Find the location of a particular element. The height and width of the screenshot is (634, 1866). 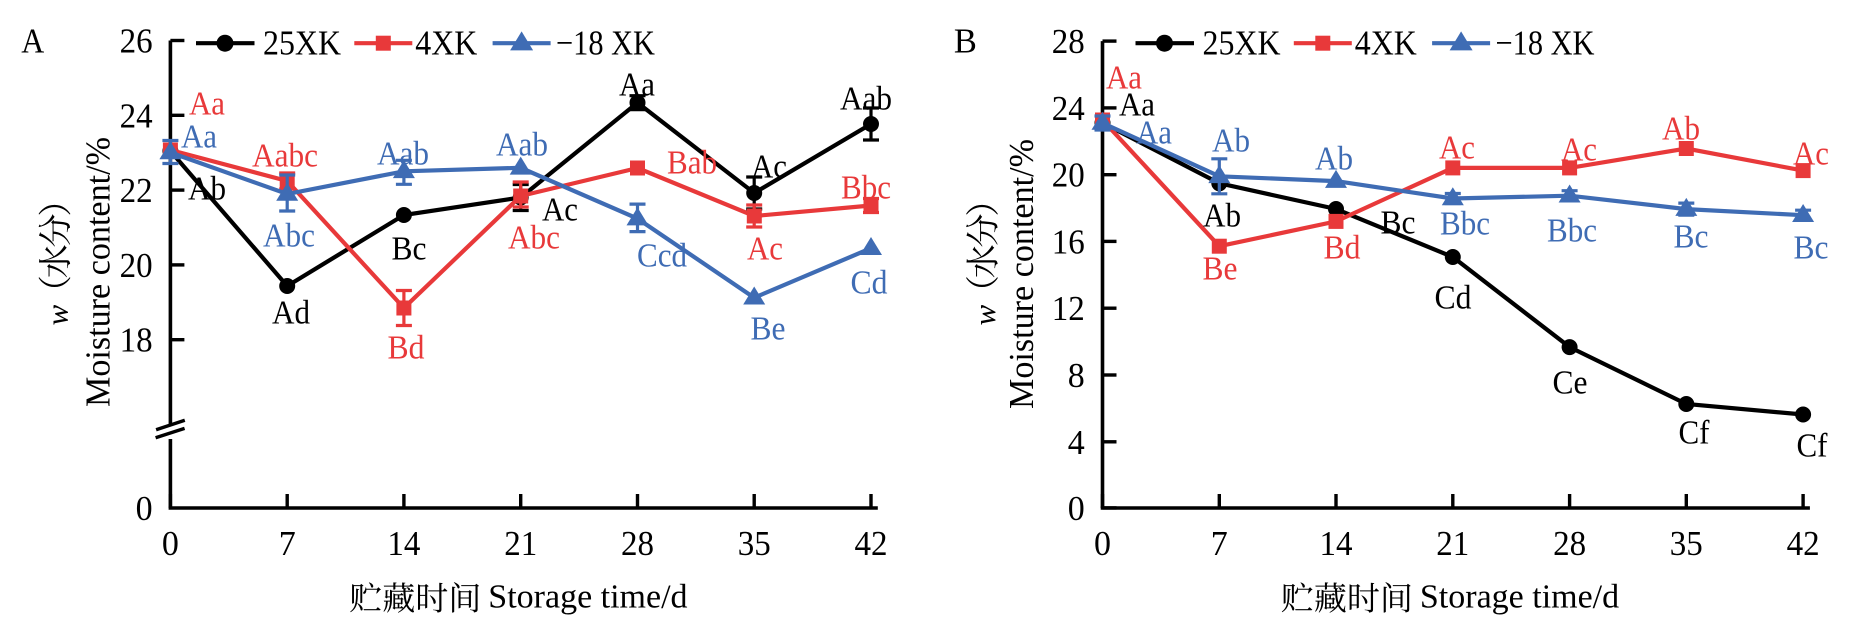

svg-text: 16 is located at coordinates (1068, 241).